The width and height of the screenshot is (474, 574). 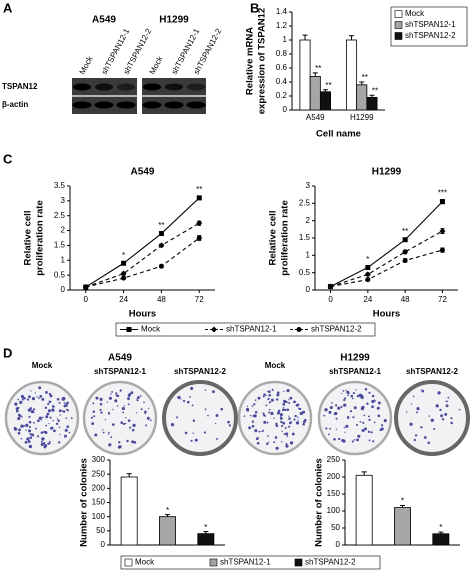 What do you see at coordinates (99, 459) in the screenshot?
I see `y-tick-label: 300` at bounding box center [99, 459].